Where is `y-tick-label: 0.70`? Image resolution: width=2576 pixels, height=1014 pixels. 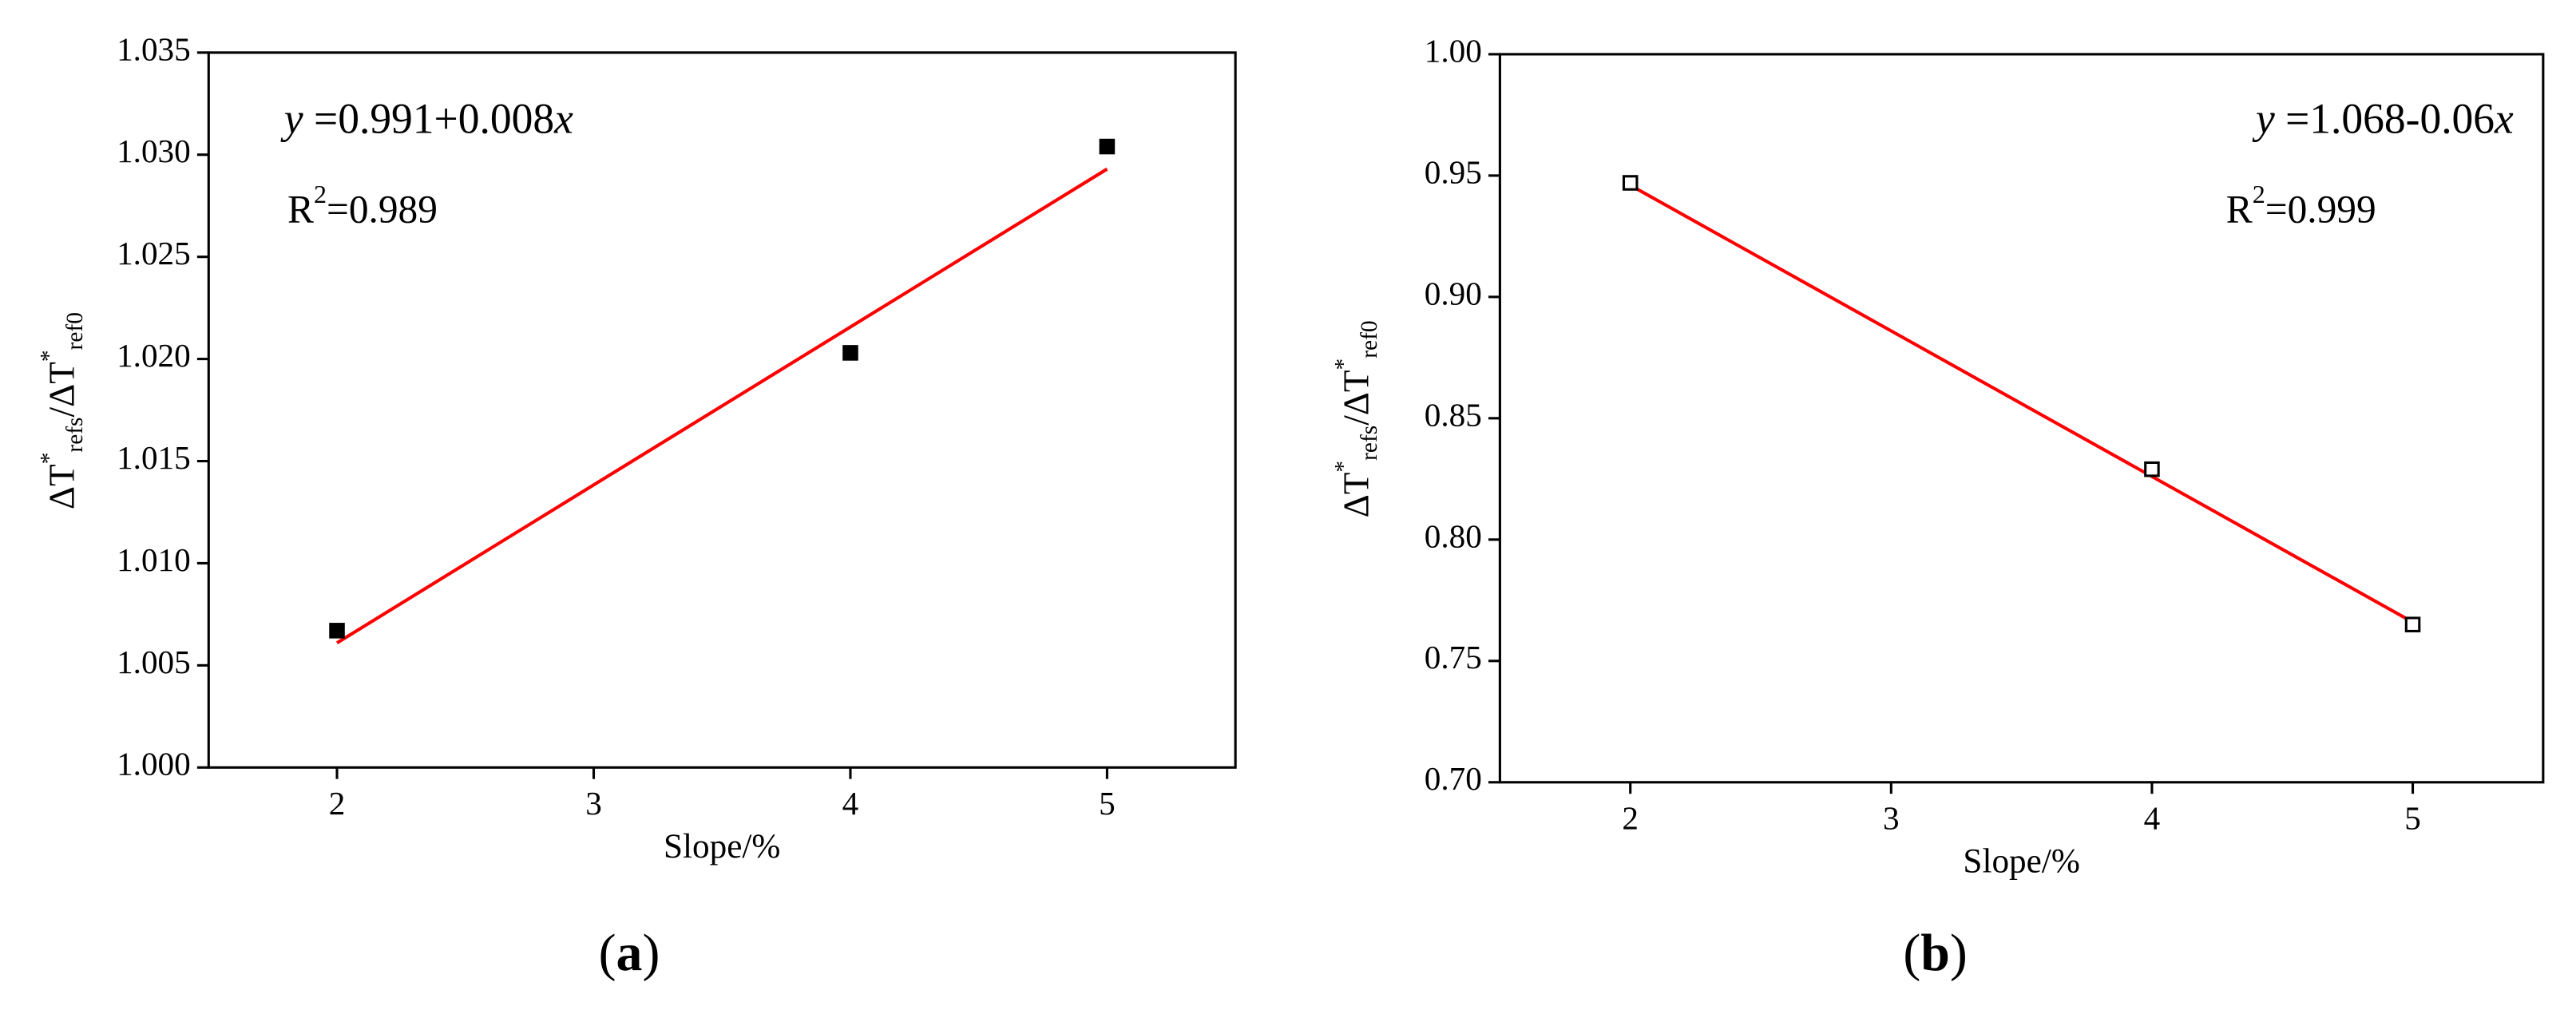
y-tick-label: 0.70 is located at coordinates (1453, 778).